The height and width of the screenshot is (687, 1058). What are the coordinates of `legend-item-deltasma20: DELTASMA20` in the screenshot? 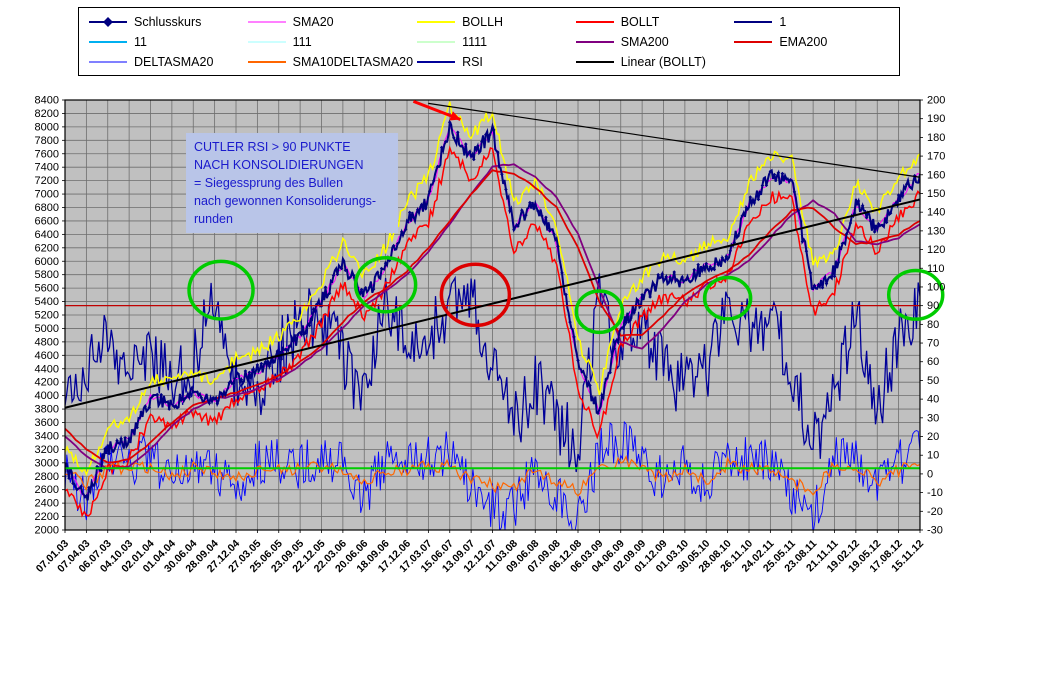 It's located at (166, 61).